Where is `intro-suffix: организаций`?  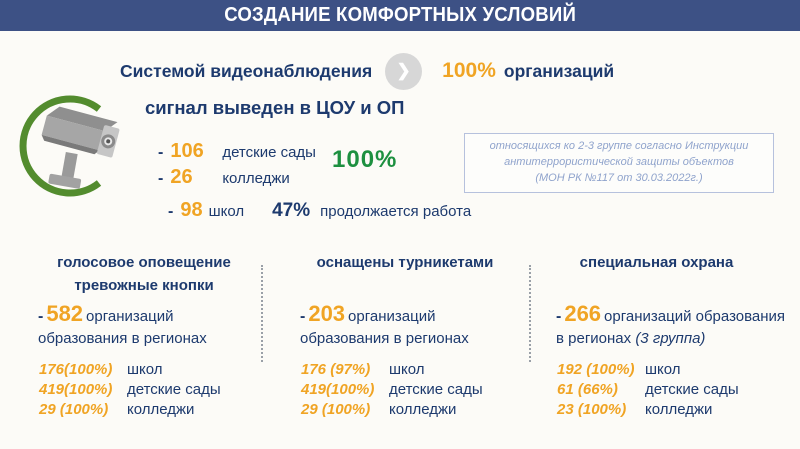 intro-suffix: организаций is located at coordinates (559, 70).